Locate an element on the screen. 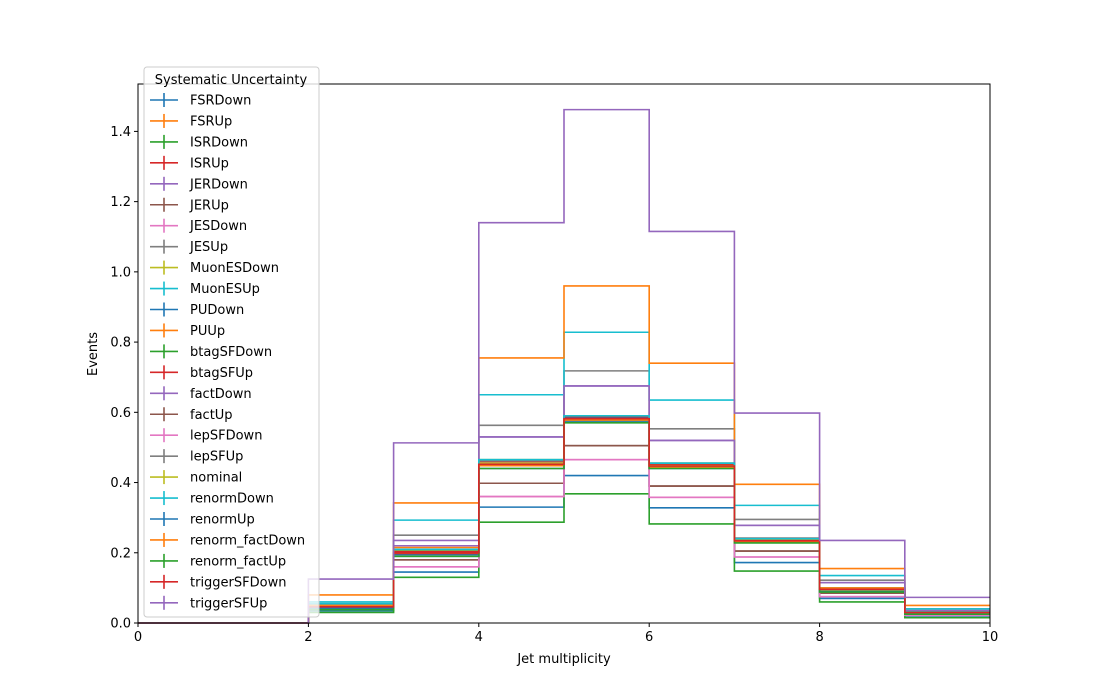 The width and height of the screenshot is (1100, 700). legend-item-FSRDown: FSRDown is located at coordinates (200, 101).